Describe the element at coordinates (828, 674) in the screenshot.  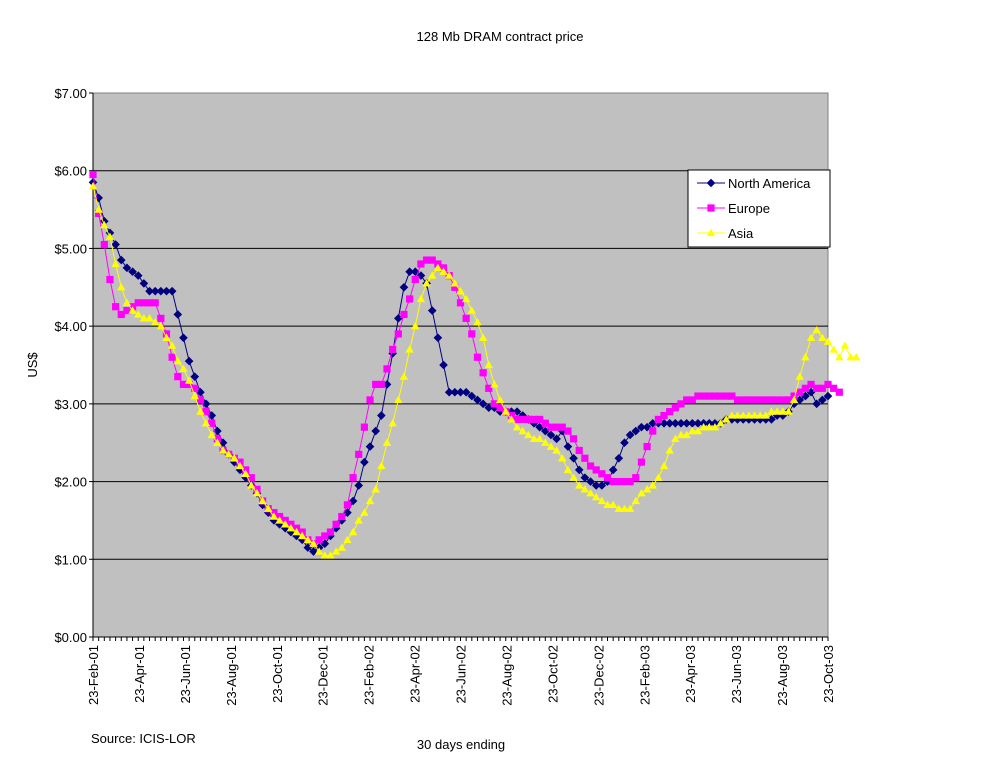
I see `x-tick-label: 23-Oct-03` at that location.